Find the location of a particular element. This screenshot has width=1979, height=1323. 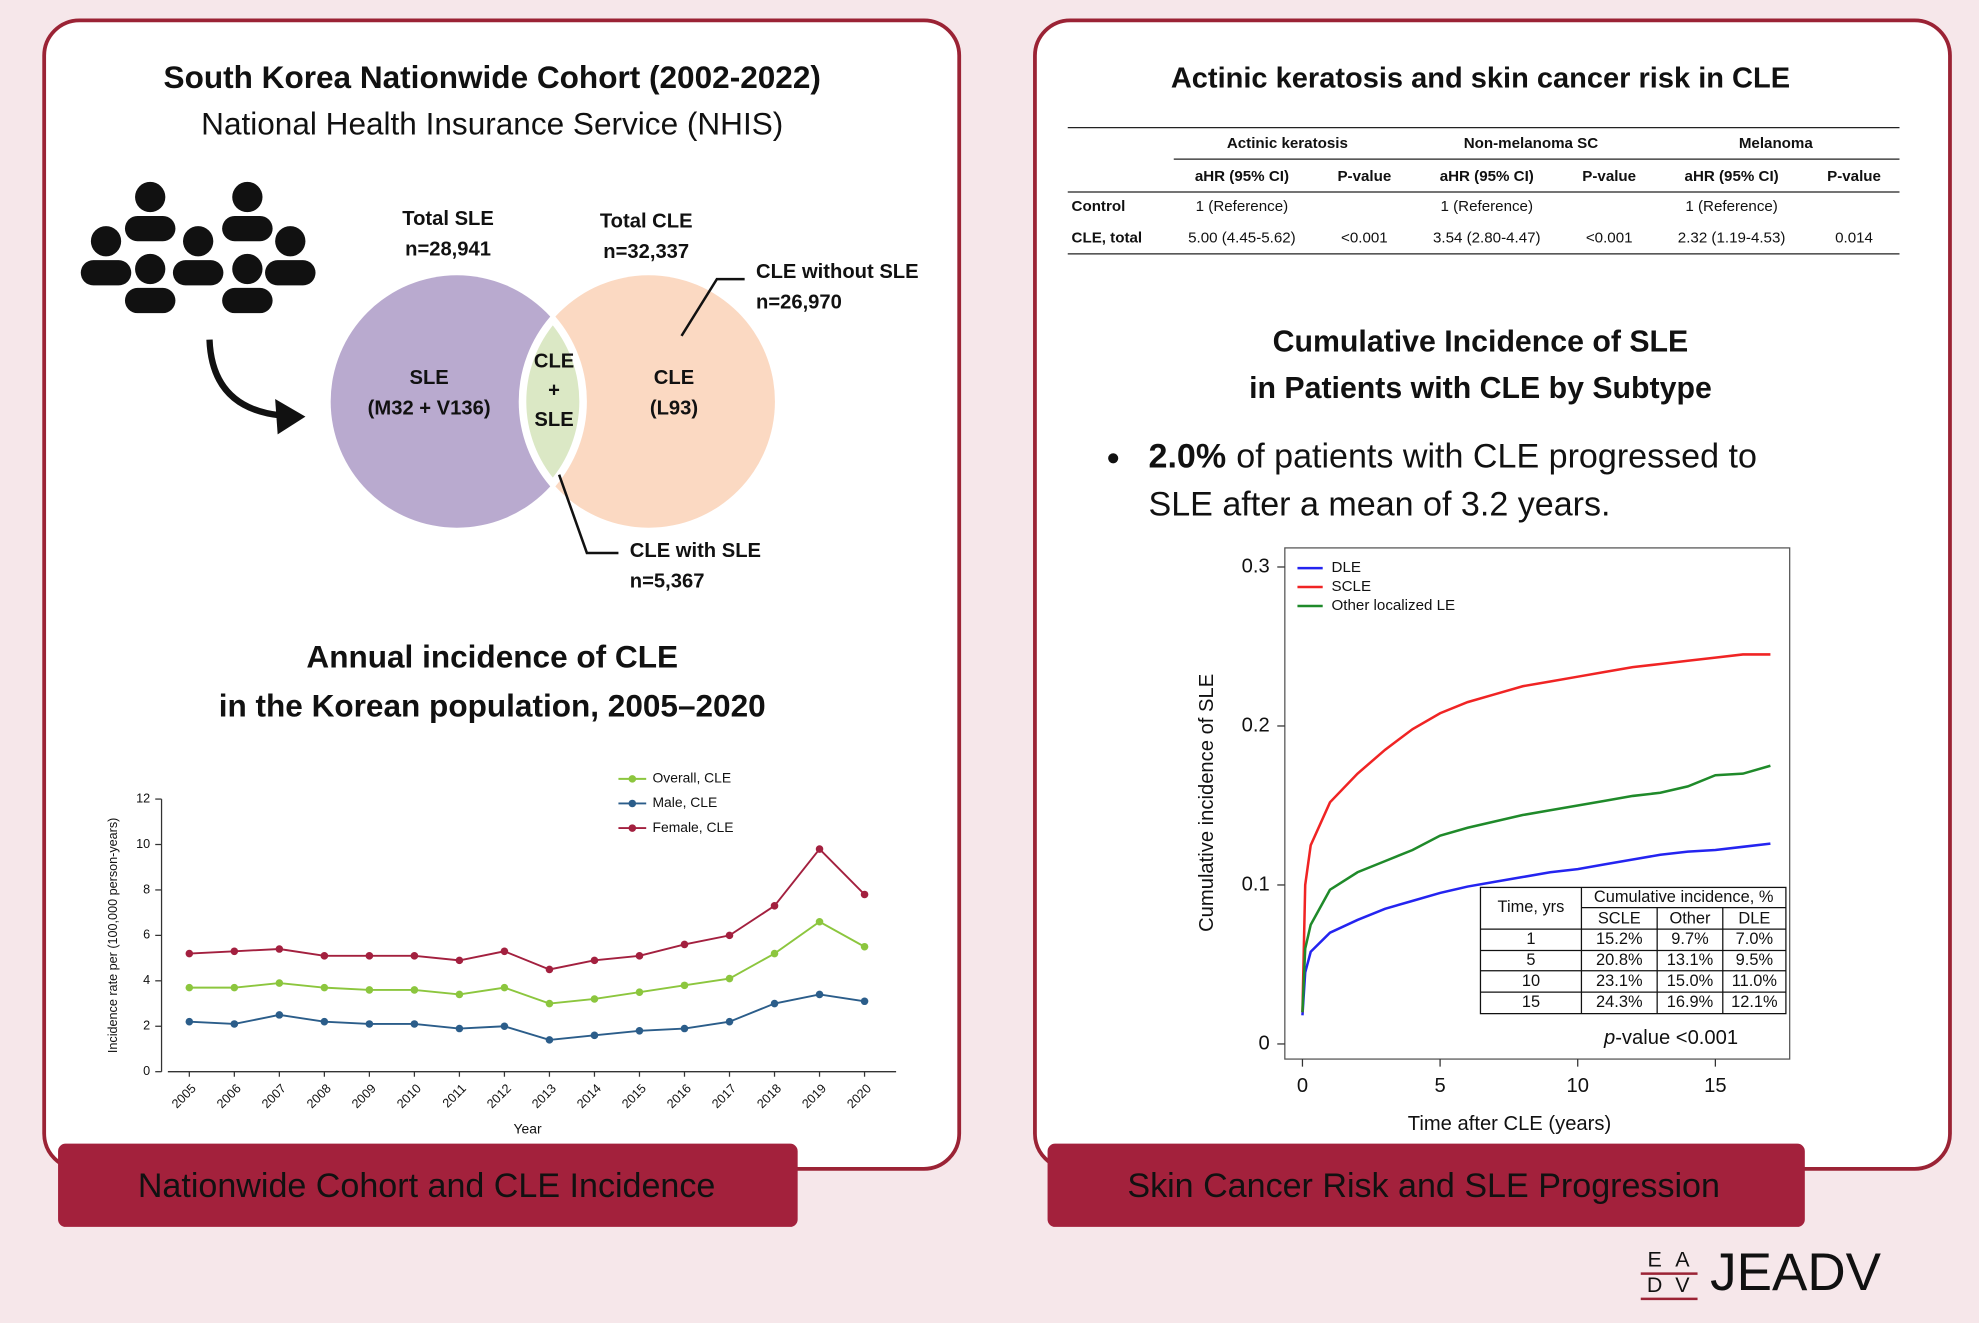

legend-label: Other localized LE is located at coordinates (1394, 605).